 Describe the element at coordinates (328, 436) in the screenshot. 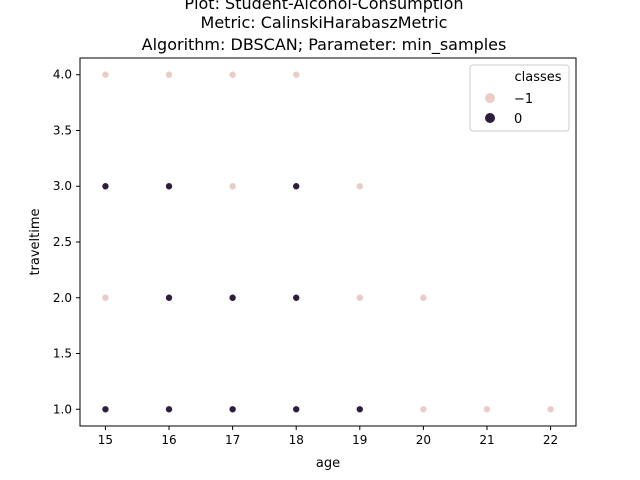

I see `x-axis-ticks: 15 16 17 18 19 20 21 22` at that location.